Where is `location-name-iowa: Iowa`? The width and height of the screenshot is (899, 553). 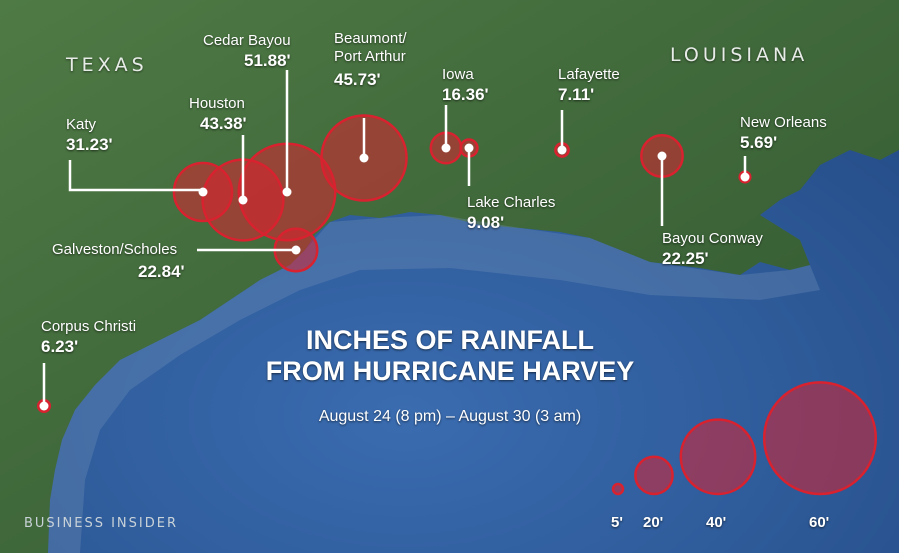
location-name-iowa: Iowa is located at coordinates (458, 74).